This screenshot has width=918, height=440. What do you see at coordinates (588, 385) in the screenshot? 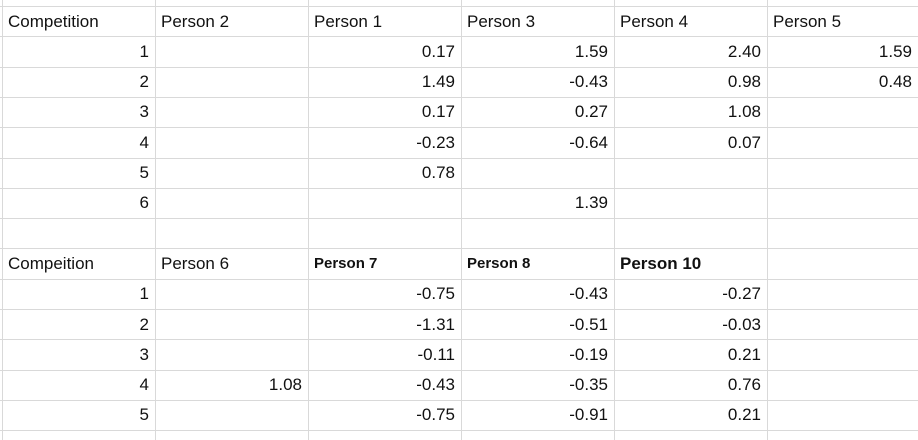
I see `data-cell: -0.35` at bounding box center [588, 385].